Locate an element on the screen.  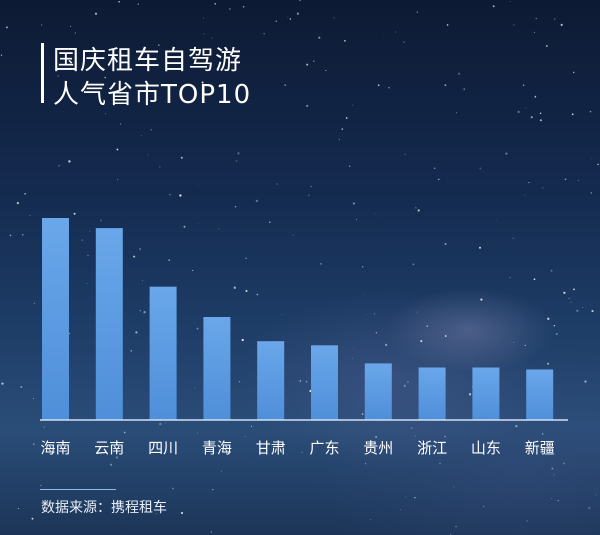
x-tick-label: 云南 is located at coordinates (109, 448).